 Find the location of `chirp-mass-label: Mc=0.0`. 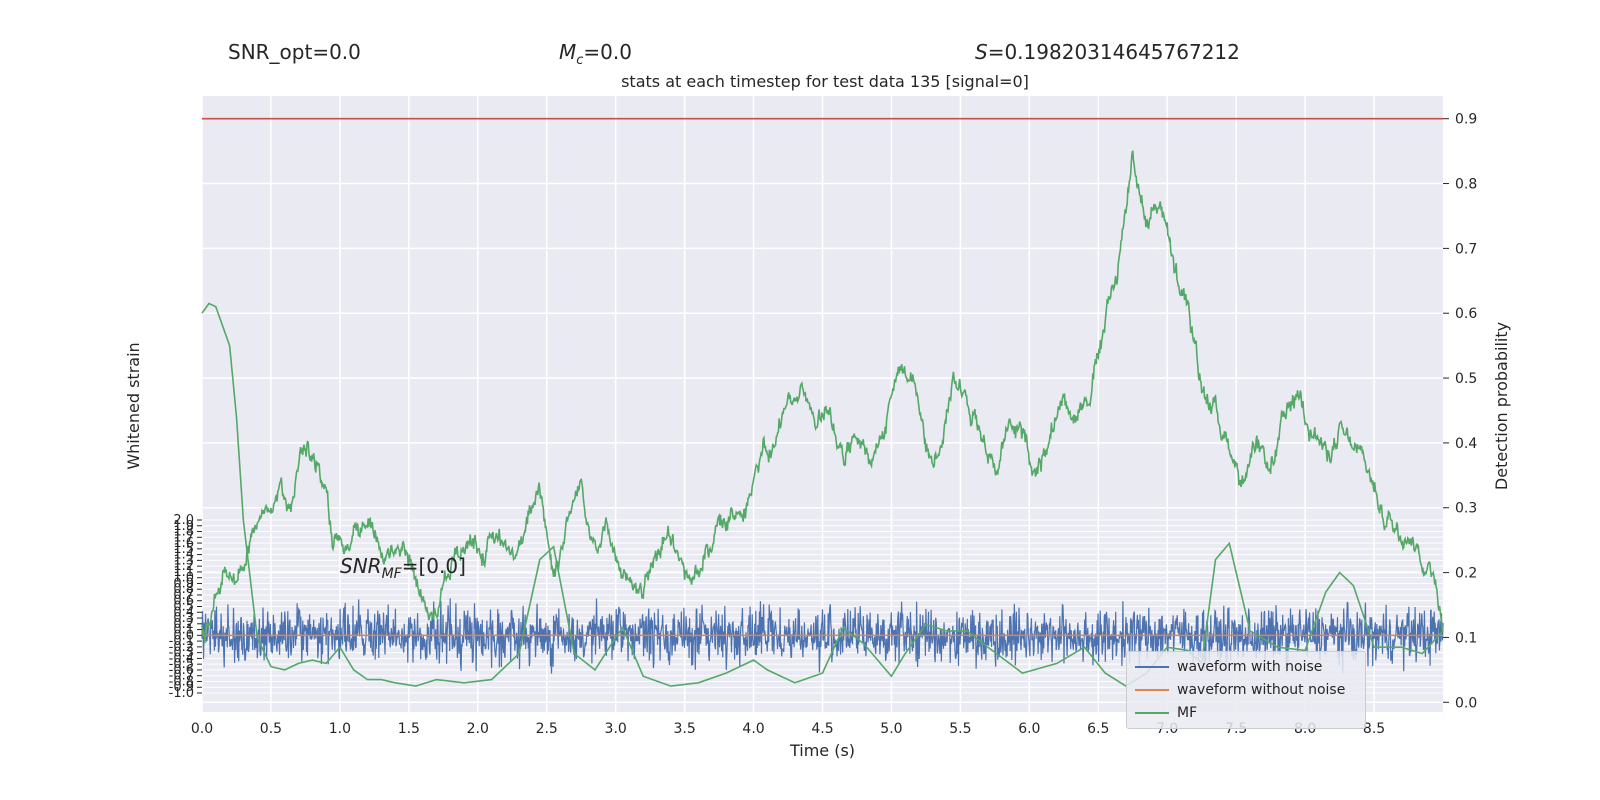

chirp-mass-label: Mc=0.0 is located at coordinates (595, 54).